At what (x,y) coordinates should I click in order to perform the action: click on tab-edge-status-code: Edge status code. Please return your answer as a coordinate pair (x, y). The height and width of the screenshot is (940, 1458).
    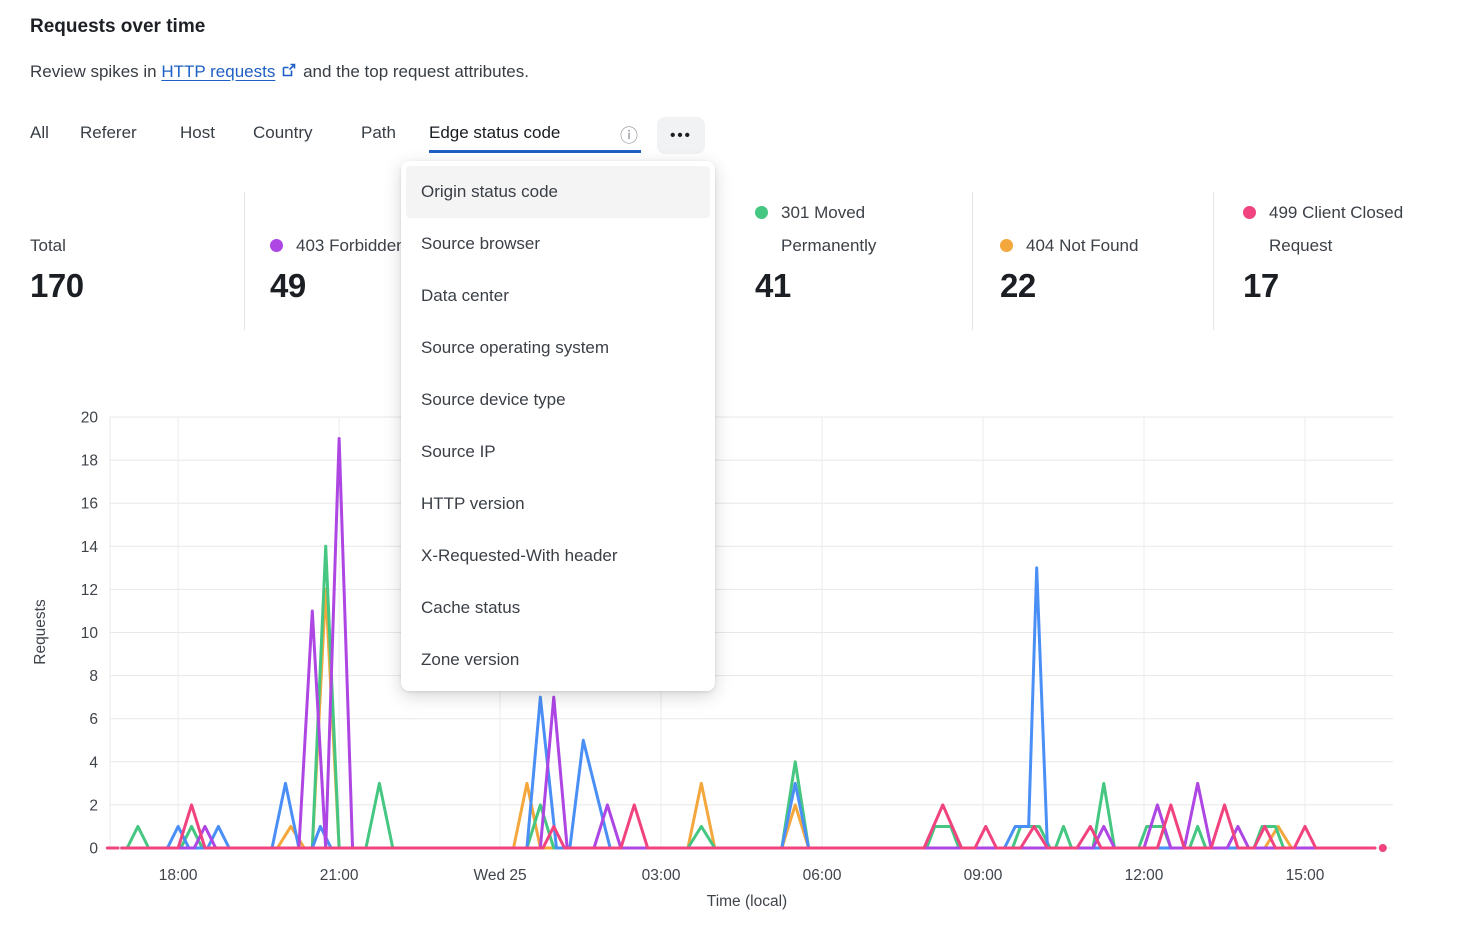
    Looking at the image, I should click on (495, 132).